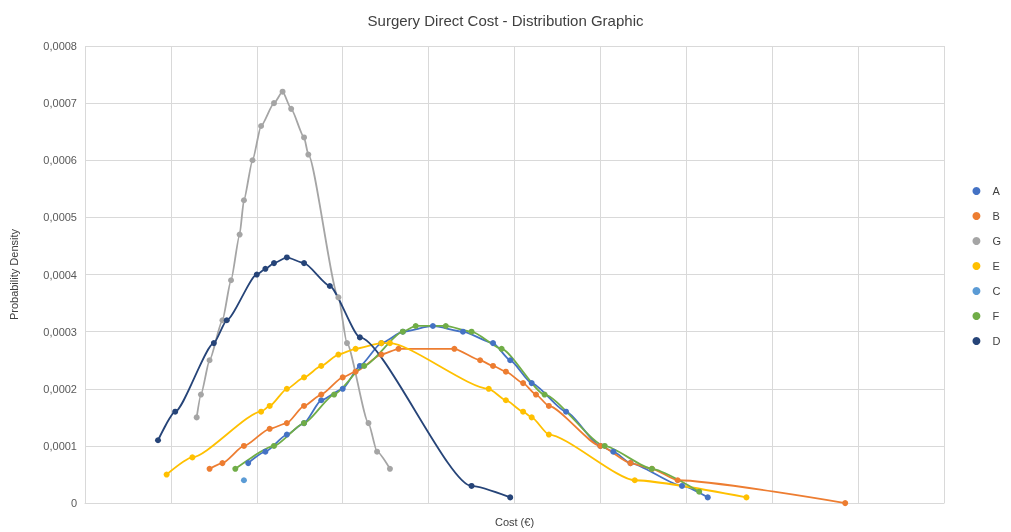 The height and width of the screenshot is (532, 1011). Describe the element at coordinates (60, 331) in the screenshot. I see `y-tick-label: 0,0003` at that location.